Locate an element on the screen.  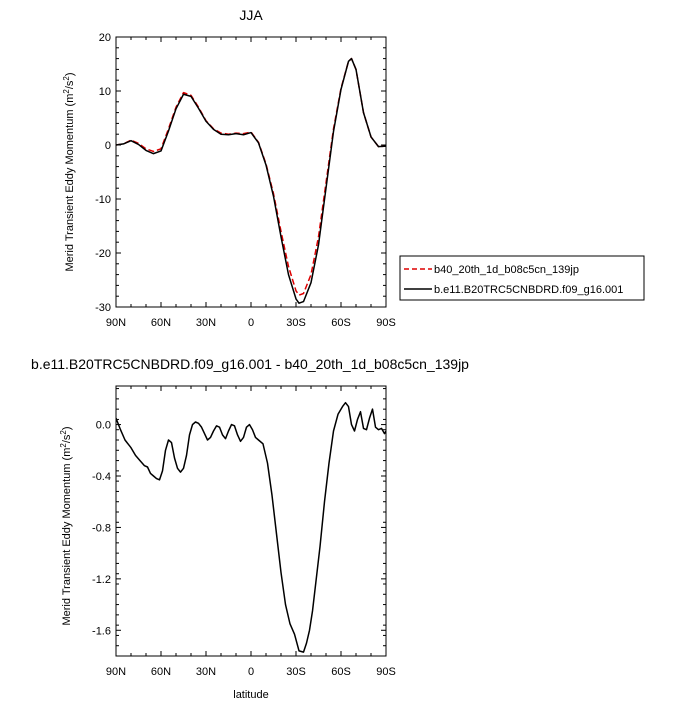
bottom-y-tick-label: -1.6 is located at coordinates (101, 631).